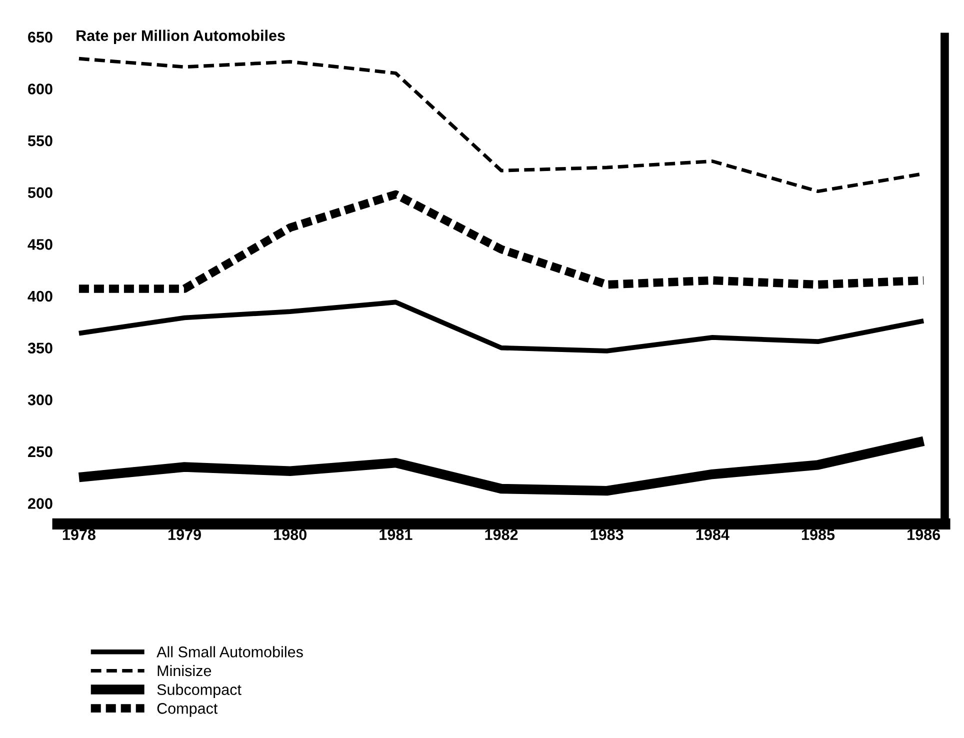  What do you see at coordinates (40, 140) in the screenshot?
I see `y-tick-label: 550` at bounding box center [40, 140].